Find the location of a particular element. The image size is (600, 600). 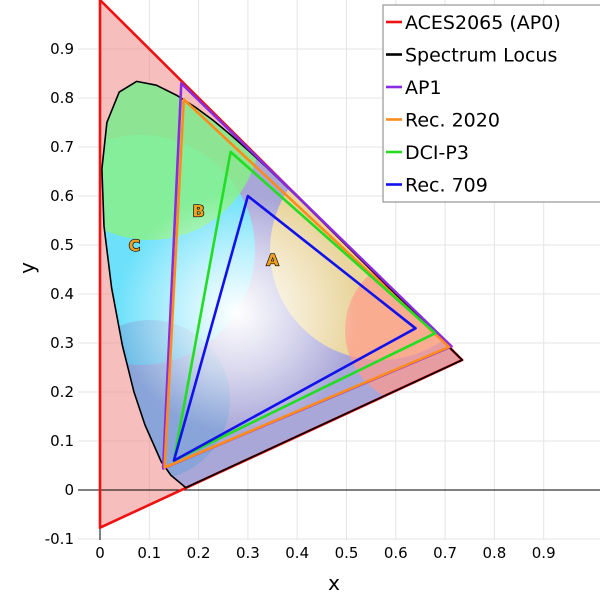

legend-label: Rec. 2020 is located at coordinates (452, 121).